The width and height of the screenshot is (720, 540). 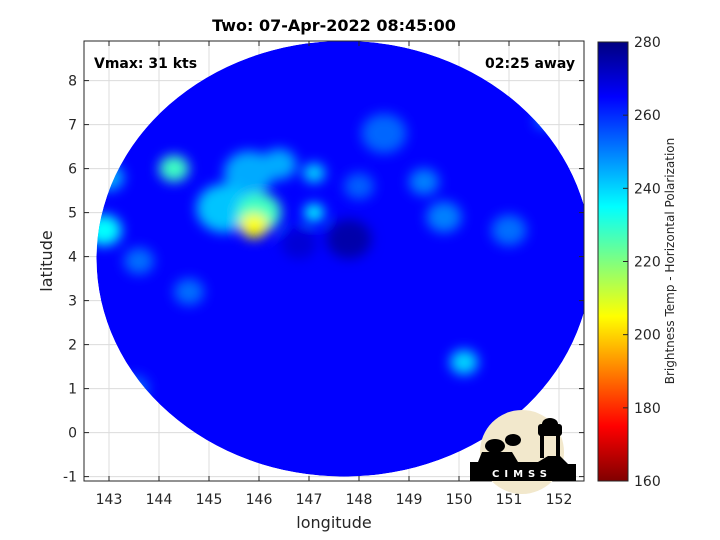 What do you see at coordinates (647, 336) in the screenshot?
I see `colorbar-tick-label-4: 200` at bounding box center [647, 336].